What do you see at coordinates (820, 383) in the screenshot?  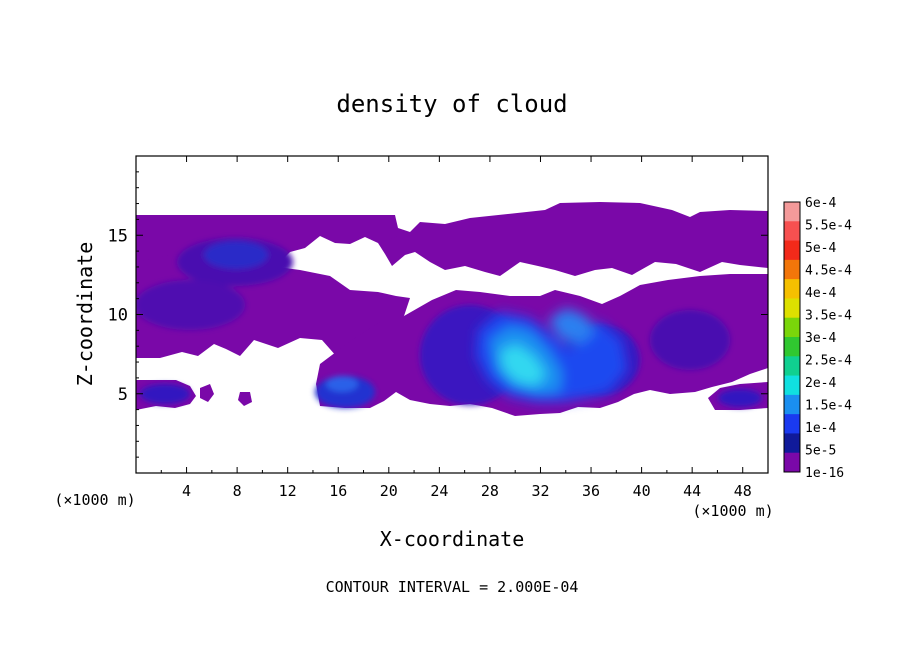 I see `colorbar-label: 2e-4` at bounding box center [820, 383].